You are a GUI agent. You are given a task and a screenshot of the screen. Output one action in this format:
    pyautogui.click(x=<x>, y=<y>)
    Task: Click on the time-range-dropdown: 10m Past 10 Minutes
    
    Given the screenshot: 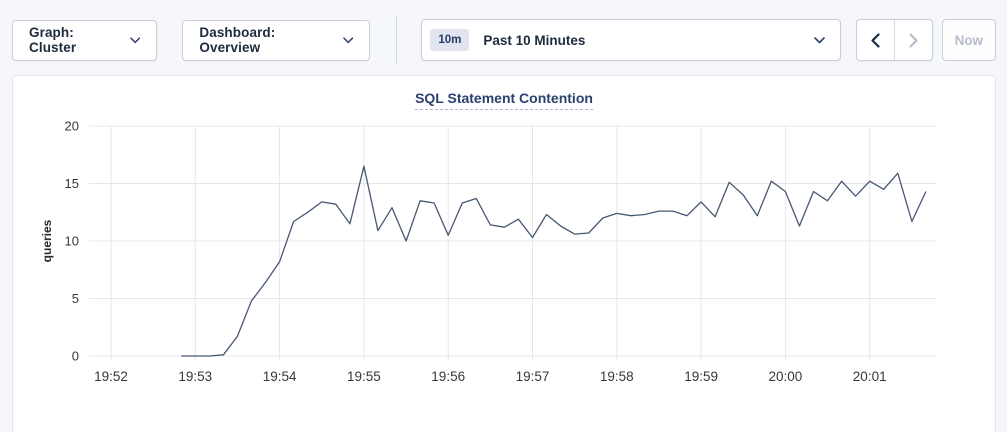 What is the action you would take?
    pyautogui.click(x=631, y=40)
    